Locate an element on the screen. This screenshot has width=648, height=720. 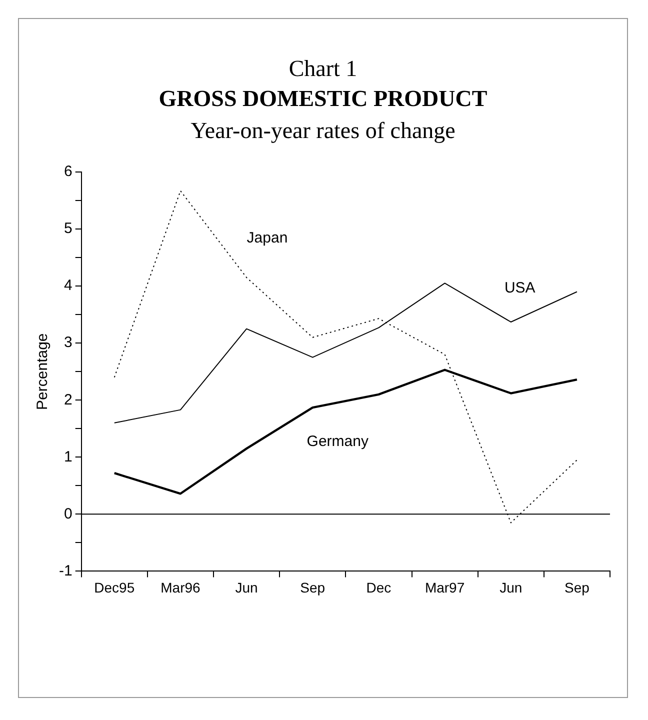
series-label: USA is located at coordinates (520, 288).